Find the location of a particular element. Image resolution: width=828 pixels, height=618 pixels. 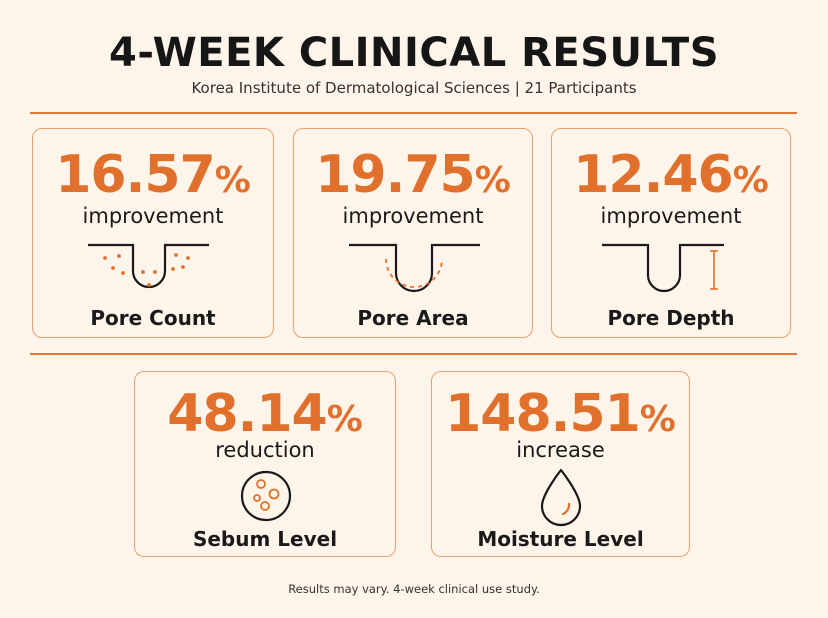

result-descriptor: reduction is located at coordinates (265, 450).